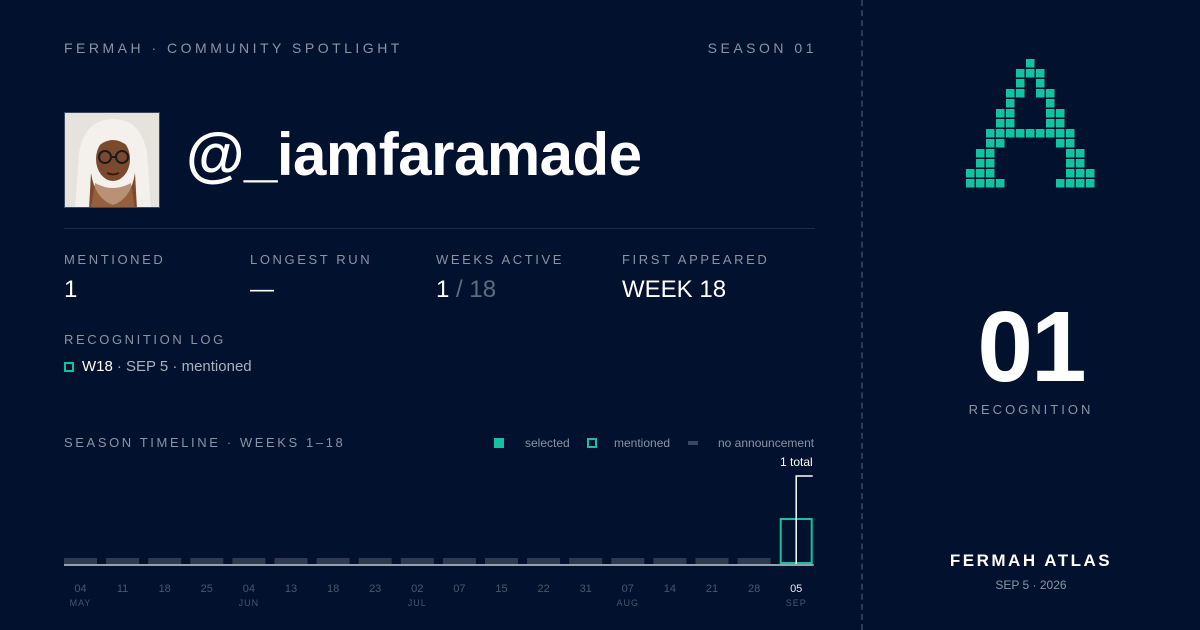  Describe the element at coordinates (796, 462) in the screenshot. I see `cumulative-total-label: 1 total` at that location.